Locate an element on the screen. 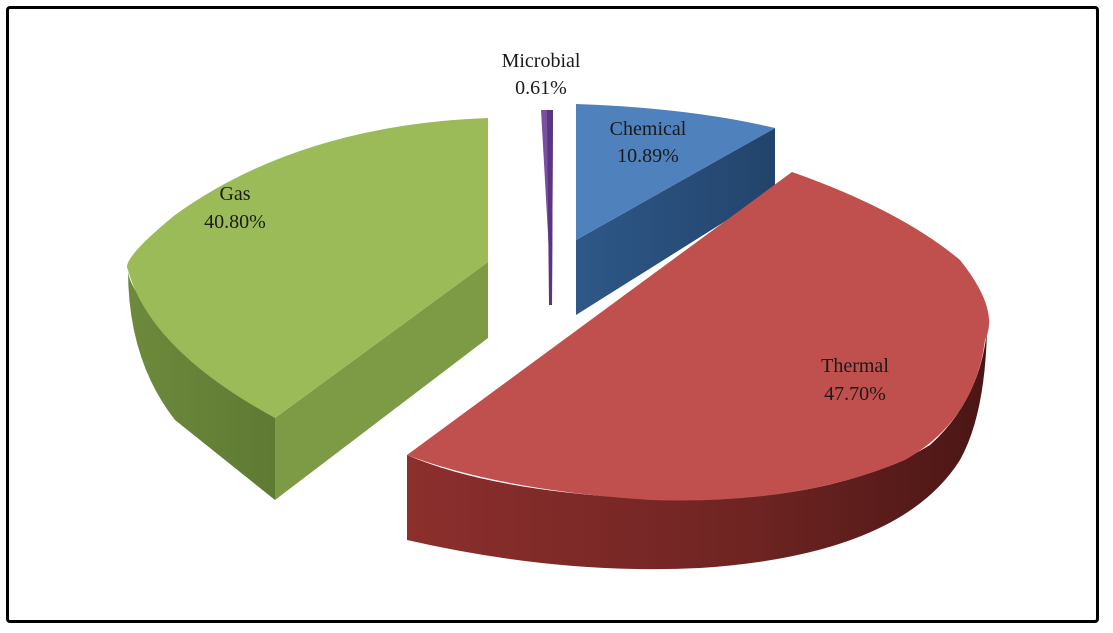  slice-gas-cut is located at coordinates (381, 381).